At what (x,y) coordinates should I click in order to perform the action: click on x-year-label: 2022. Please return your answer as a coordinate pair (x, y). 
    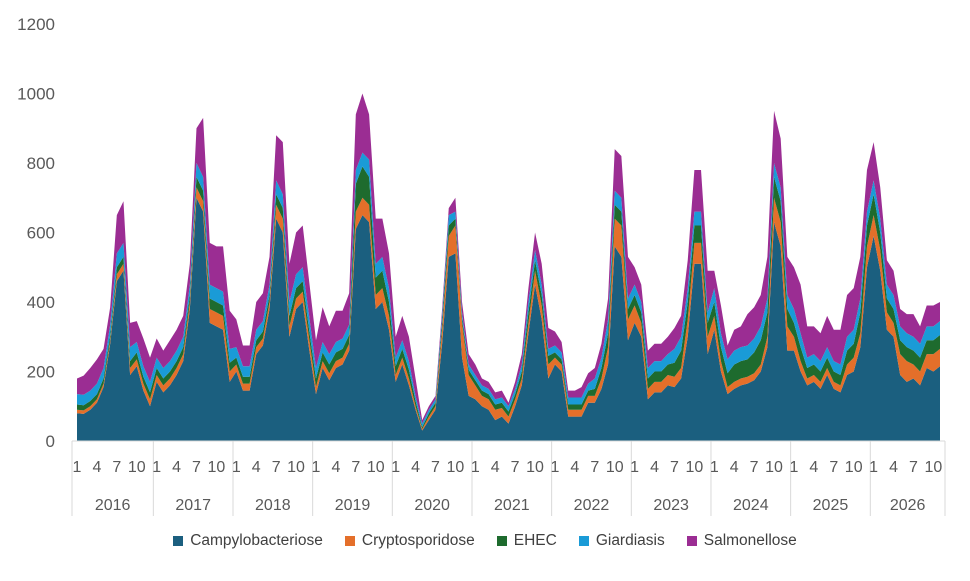
    Looking at the image, I should click on (592, 505).